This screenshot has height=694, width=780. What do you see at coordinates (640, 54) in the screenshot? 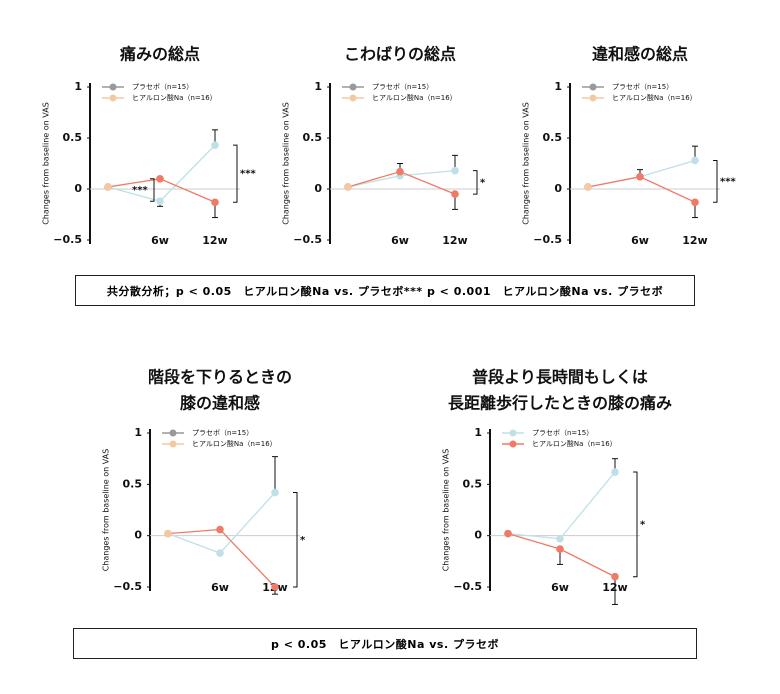
I see `chart-title: 違和感の総点` at bounding box center [640, 54].